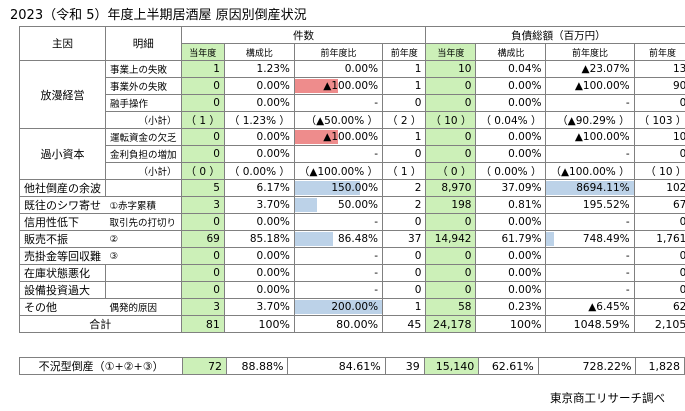 Image resolution: width=685 pixels, height=411 pixels. Describe the element at coordinates (659, 120) in the screenshot. I see `cell-debt-prev: （ 103 ）` at that location.